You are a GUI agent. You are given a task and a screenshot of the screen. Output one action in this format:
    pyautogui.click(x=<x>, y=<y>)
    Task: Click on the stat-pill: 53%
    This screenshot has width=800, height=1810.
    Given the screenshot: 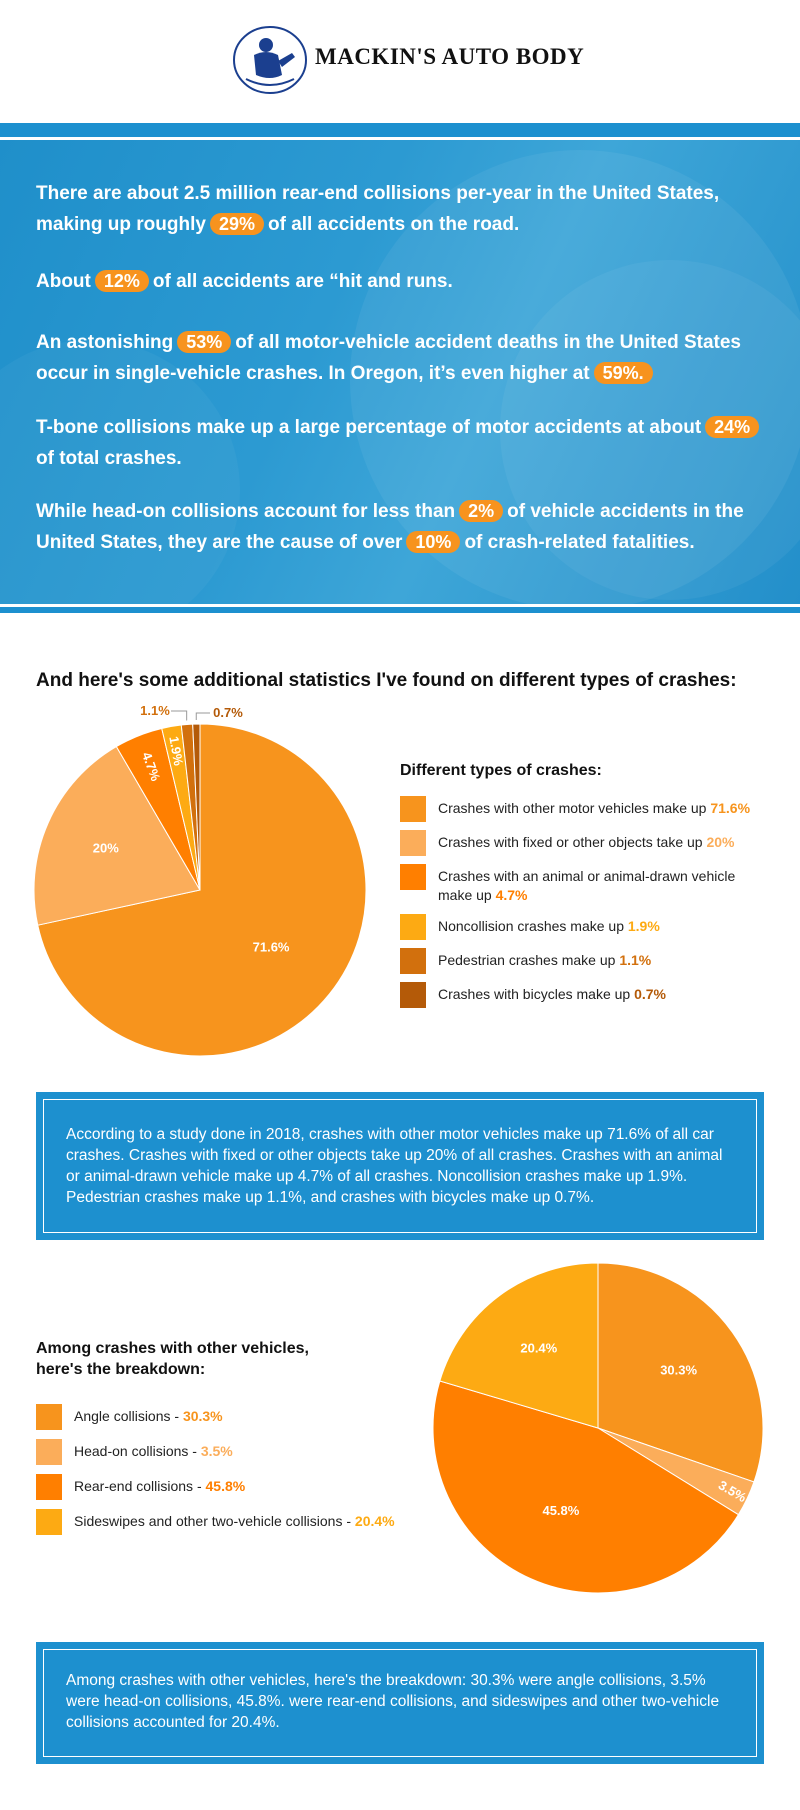 What is the action you would take?
    pyautogui.click(x=204, y=342)
    